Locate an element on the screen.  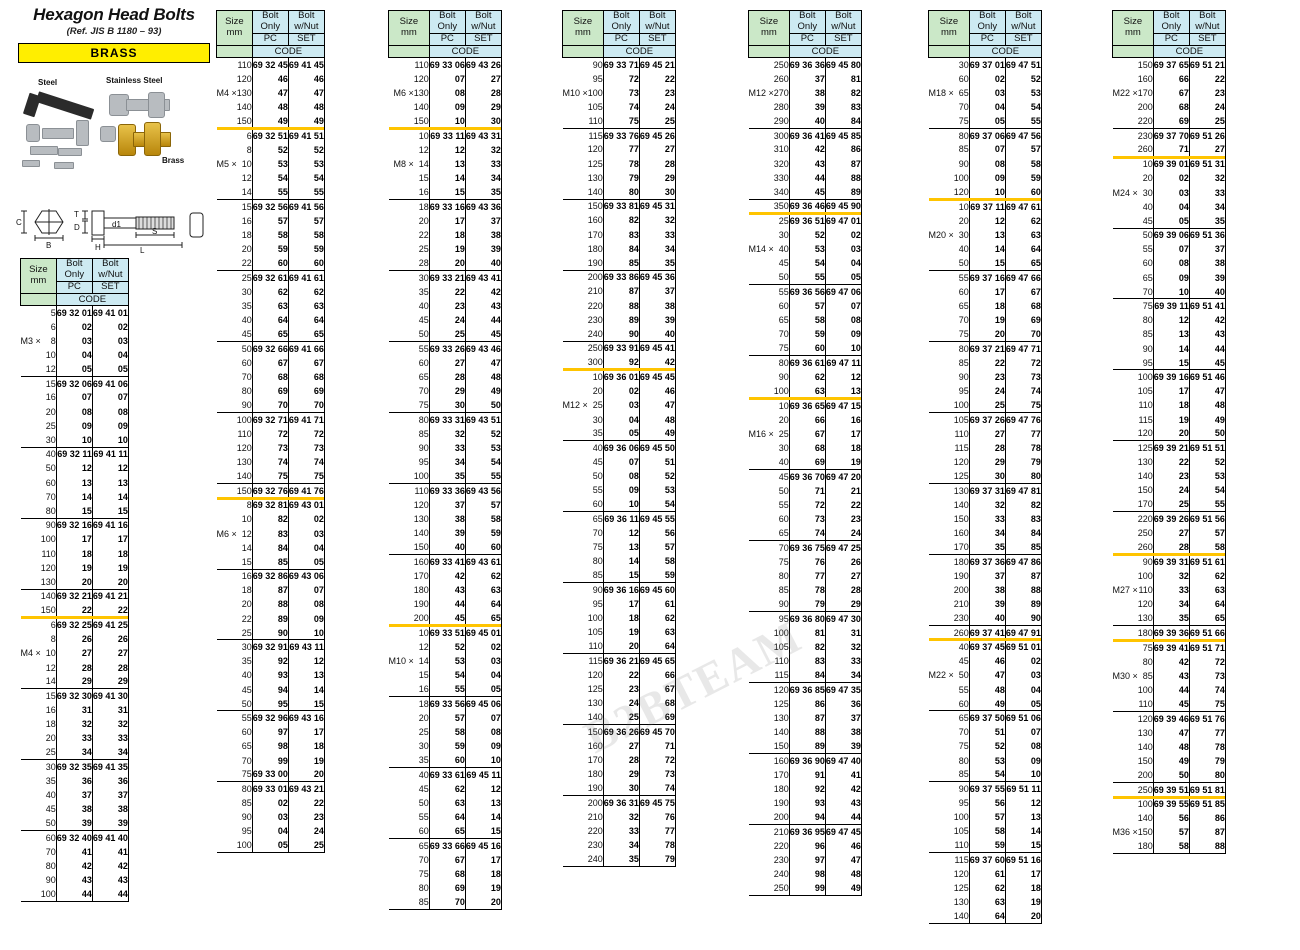
bolt-only-code: 10 is located at coordinates (447, 121).